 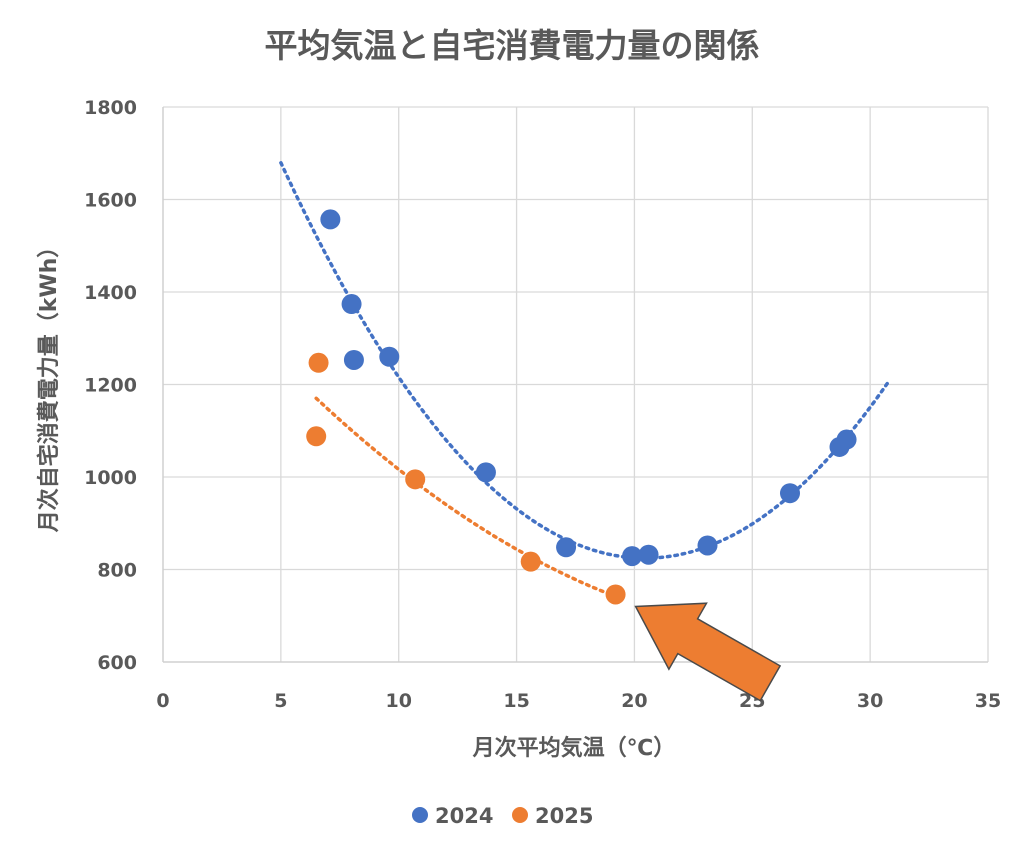 I want to click on legend-label-2025: 2025, so click(x=564, y=816).